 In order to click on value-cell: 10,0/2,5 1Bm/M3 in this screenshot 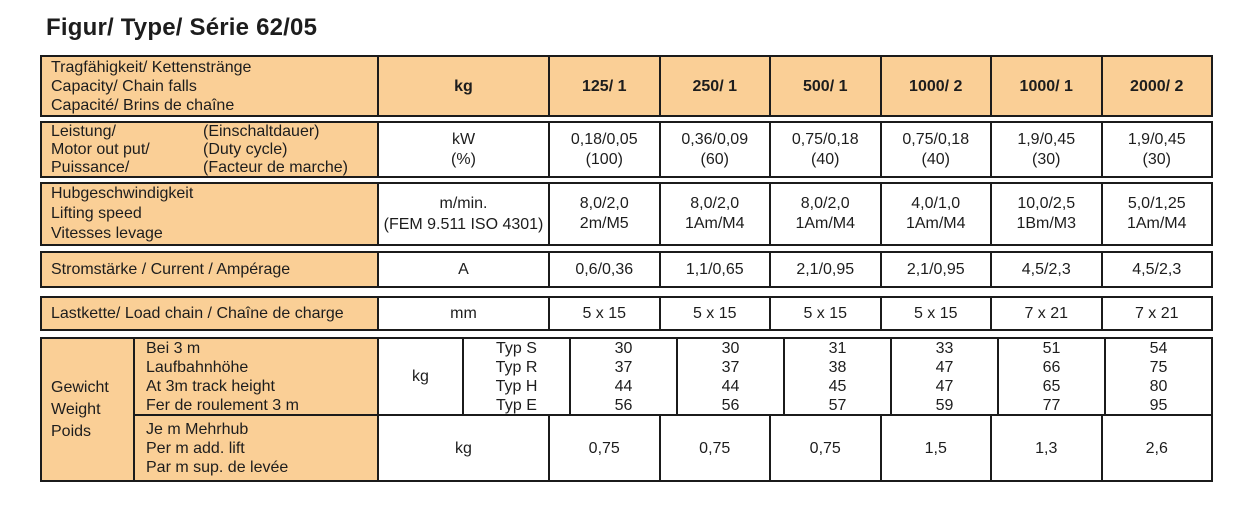, I will do `click(1045, 214)`.